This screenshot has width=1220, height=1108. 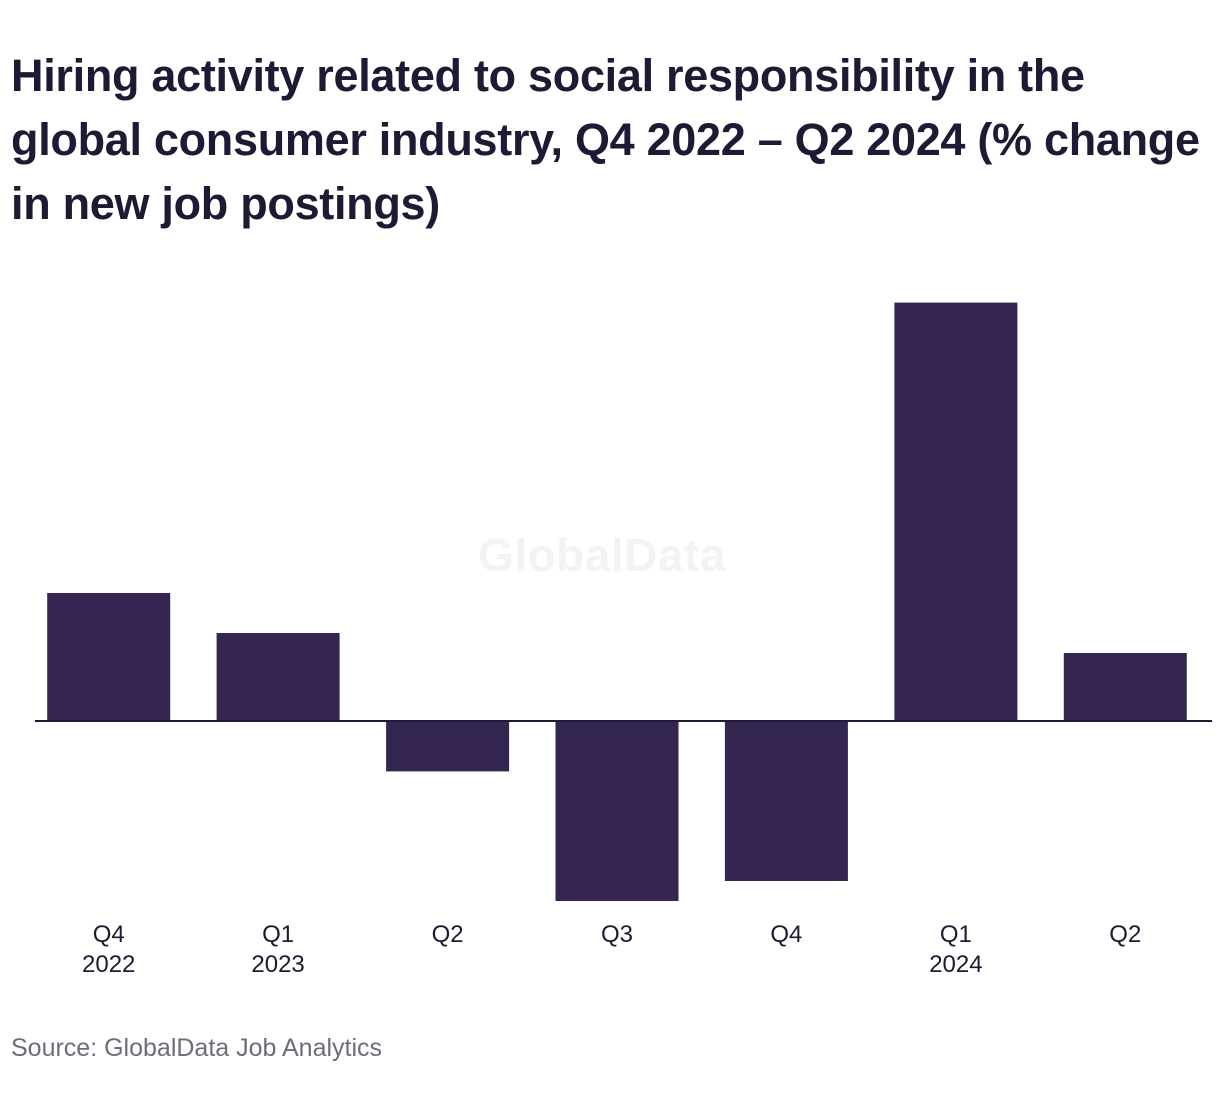 I want to click on source-note: Source: GlobalData Job Analytics, so click(x=197, y=1048).